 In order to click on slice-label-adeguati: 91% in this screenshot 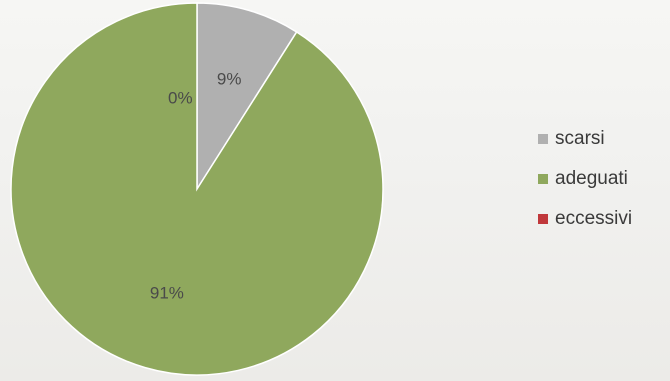, I will do `click(167, 293)`.